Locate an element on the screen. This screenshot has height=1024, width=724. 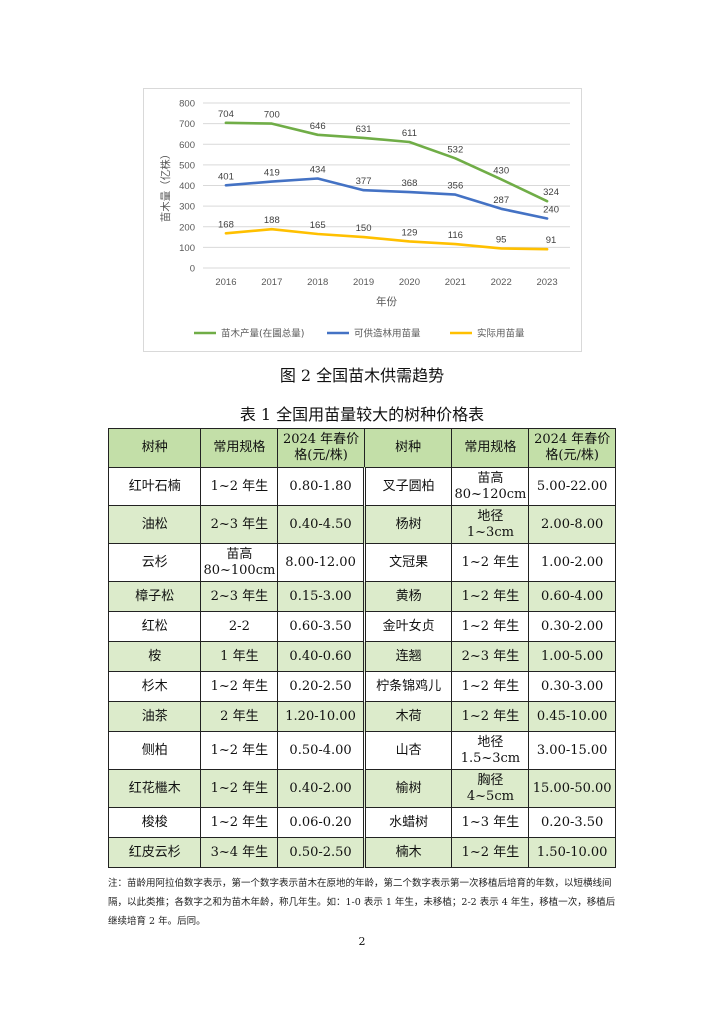
table-row: 杉木 1~2 年生 0.20-2.50 柠条锦鸡儿 1~2 年生 0.30-3.00 is located at coordinates (361, 686).